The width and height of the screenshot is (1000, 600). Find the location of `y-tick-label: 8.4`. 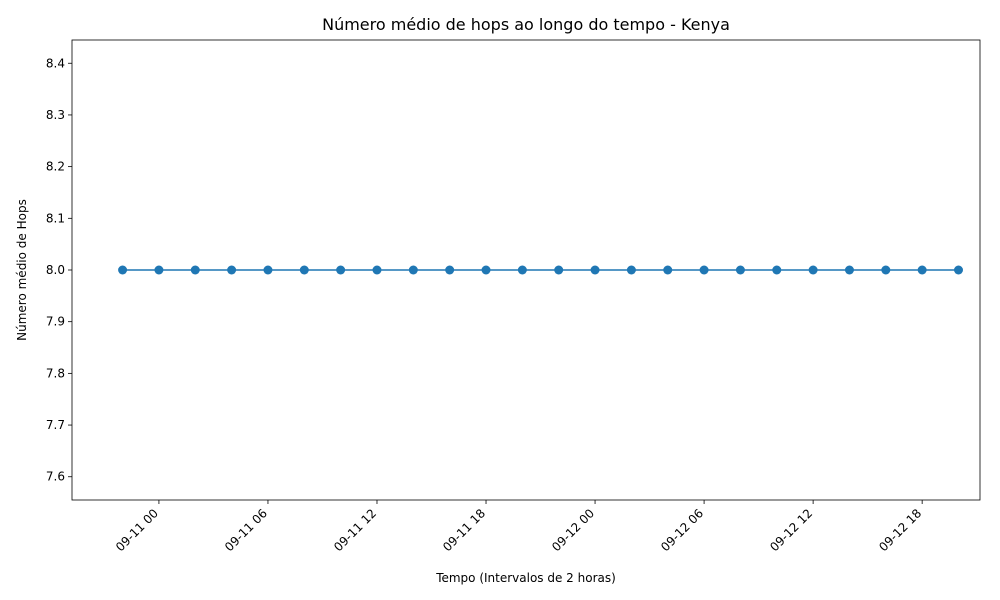

y-tick-label: 8.4 is located at coordinates (55, 63).